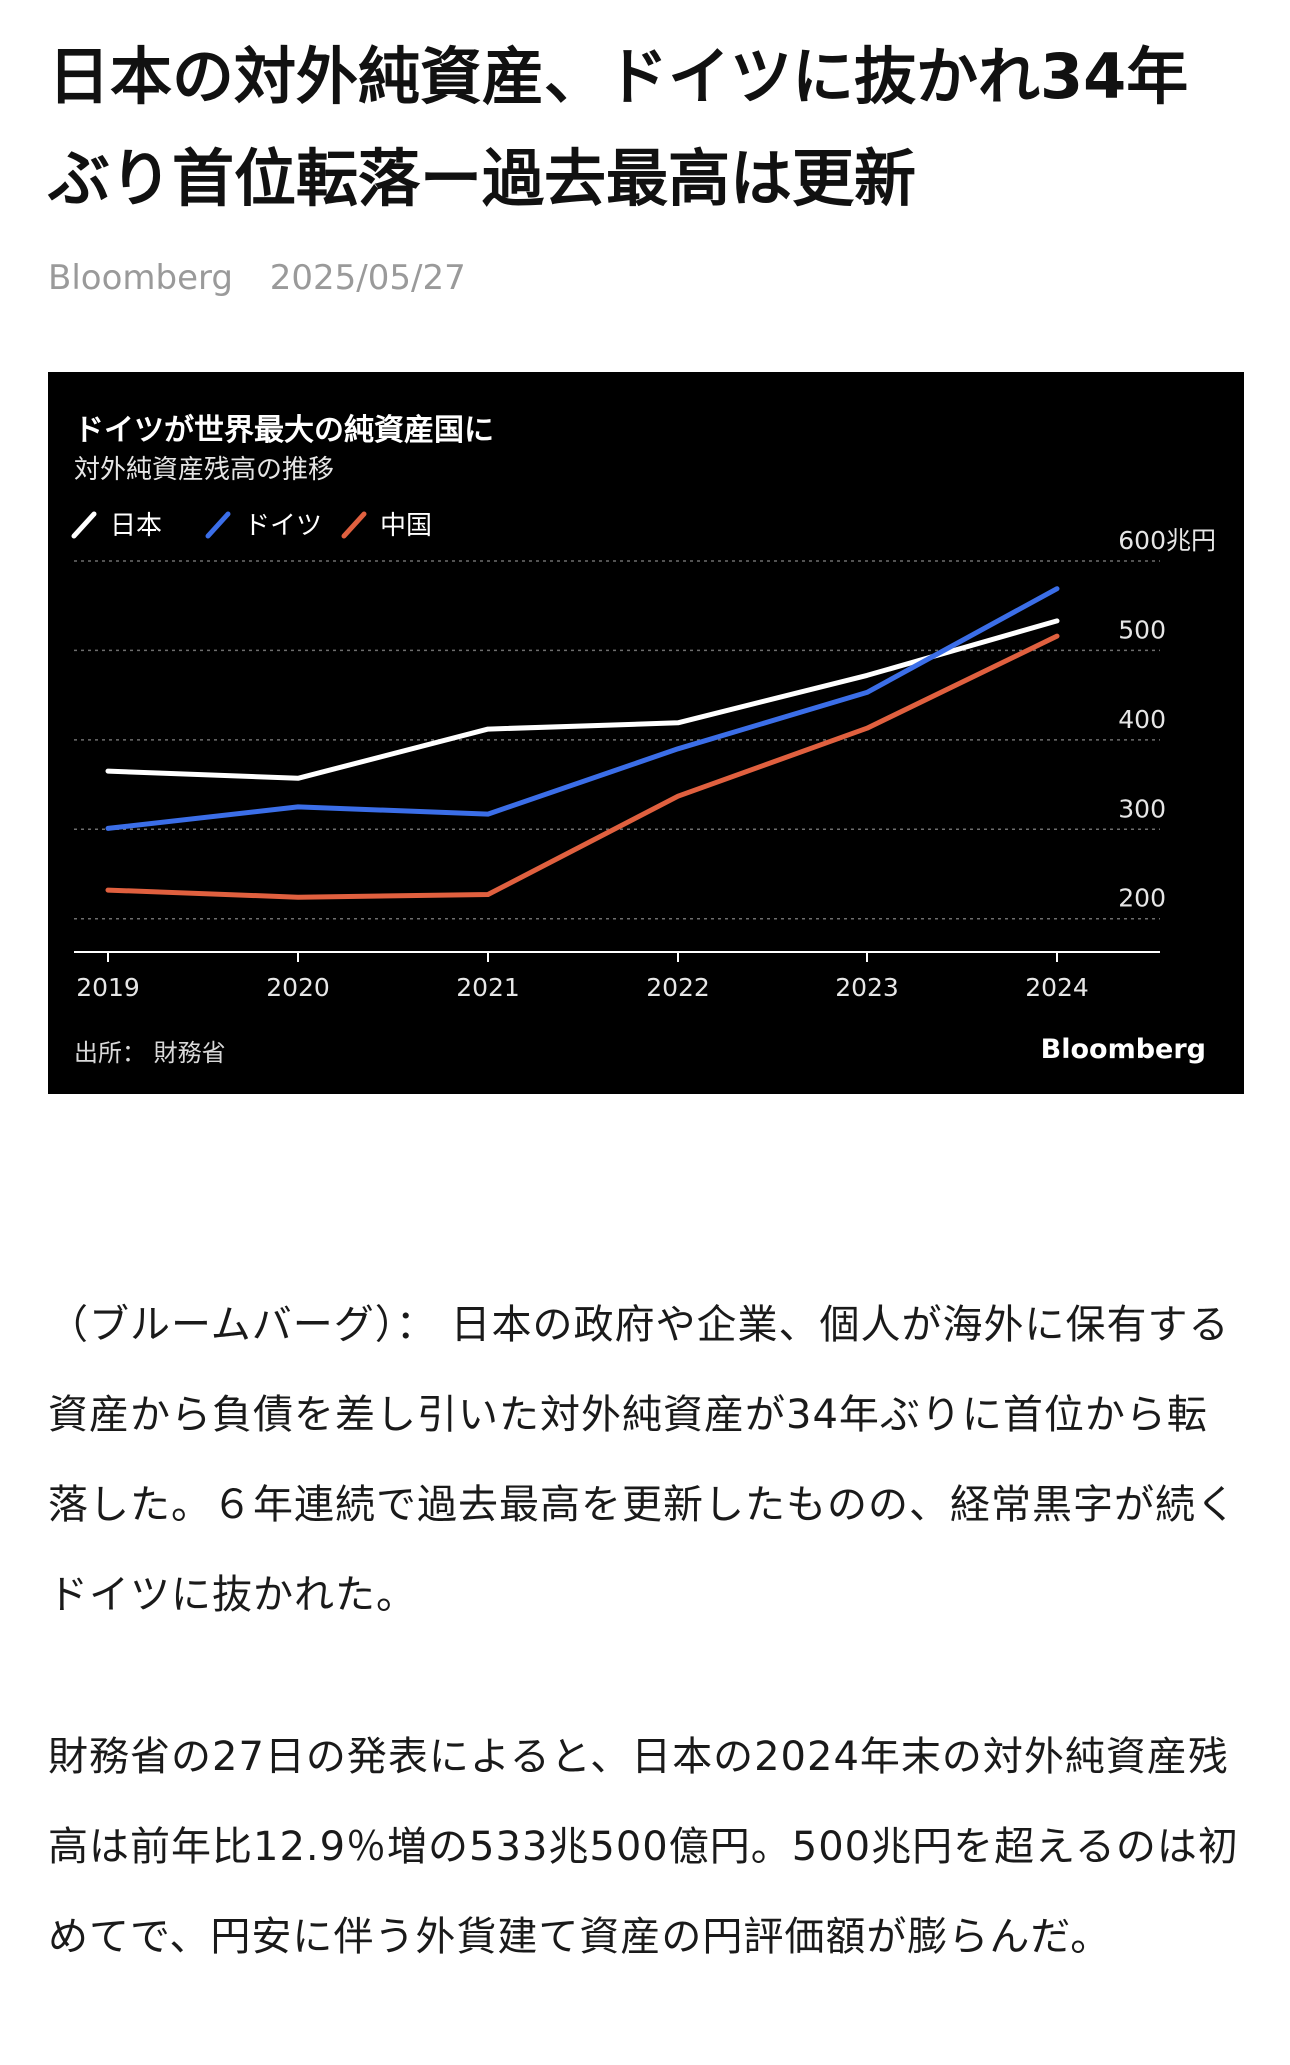 The height and width of the screenshot is (2065, 1290). What do you see at coordinates (1142, 898) in the screenshot?
I see `y-tick-label: 200` at bounding box center [1142, 898].